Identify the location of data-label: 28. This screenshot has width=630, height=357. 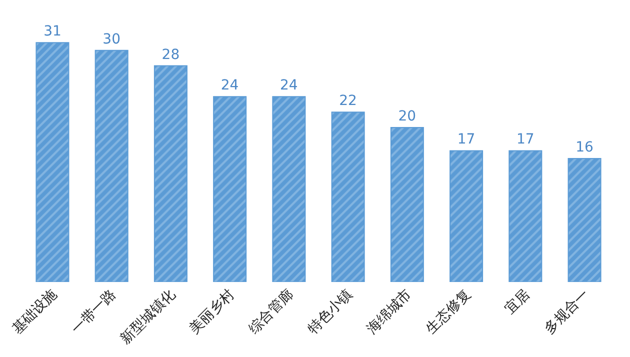
(171, 54).